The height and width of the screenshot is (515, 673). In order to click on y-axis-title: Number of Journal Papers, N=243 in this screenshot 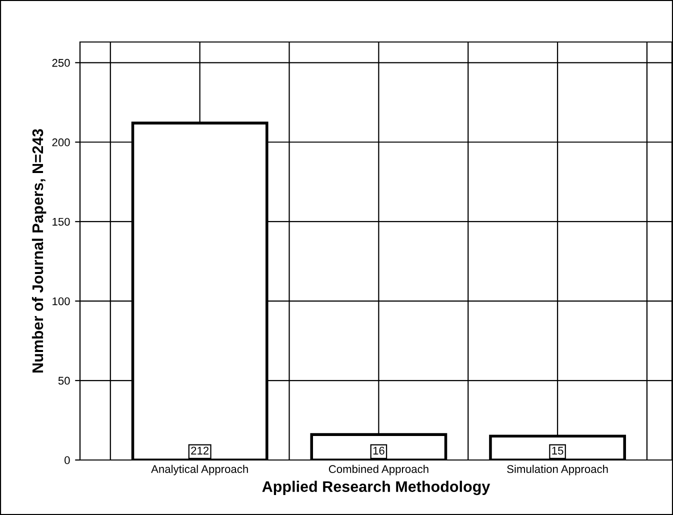, I will do `click(39, 250)`.